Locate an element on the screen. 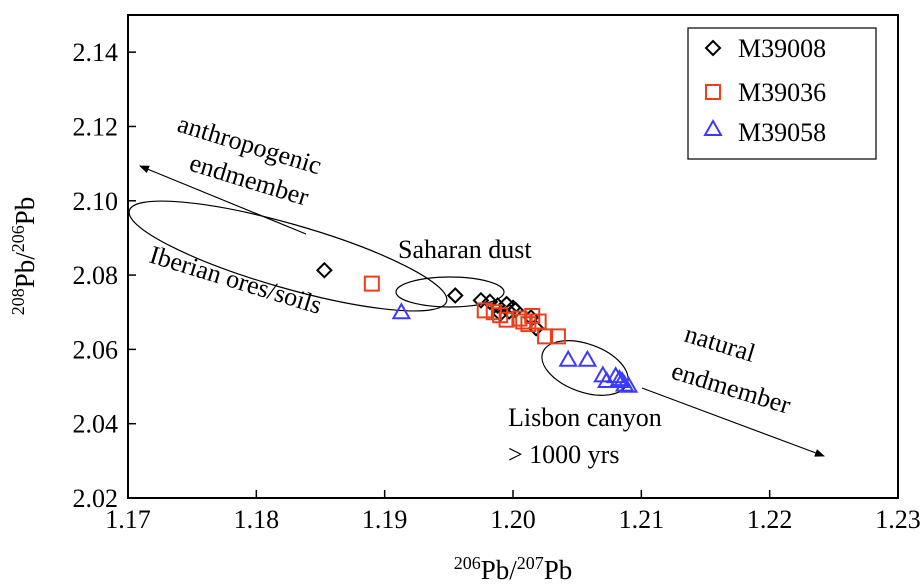  legend-item-m39058: M39058 is located at coordinates (764, 132).